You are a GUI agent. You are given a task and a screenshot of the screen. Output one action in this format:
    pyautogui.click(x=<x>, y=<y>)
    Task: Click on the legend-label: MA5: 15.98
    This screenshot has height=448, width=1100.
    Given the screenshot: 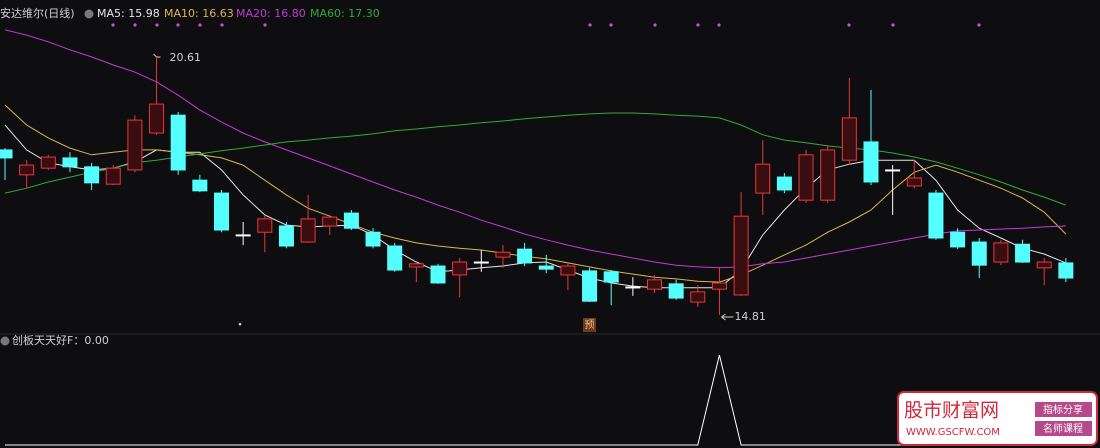 What is the action you would take?
    pyautogui.click(x=128, y=13)
    